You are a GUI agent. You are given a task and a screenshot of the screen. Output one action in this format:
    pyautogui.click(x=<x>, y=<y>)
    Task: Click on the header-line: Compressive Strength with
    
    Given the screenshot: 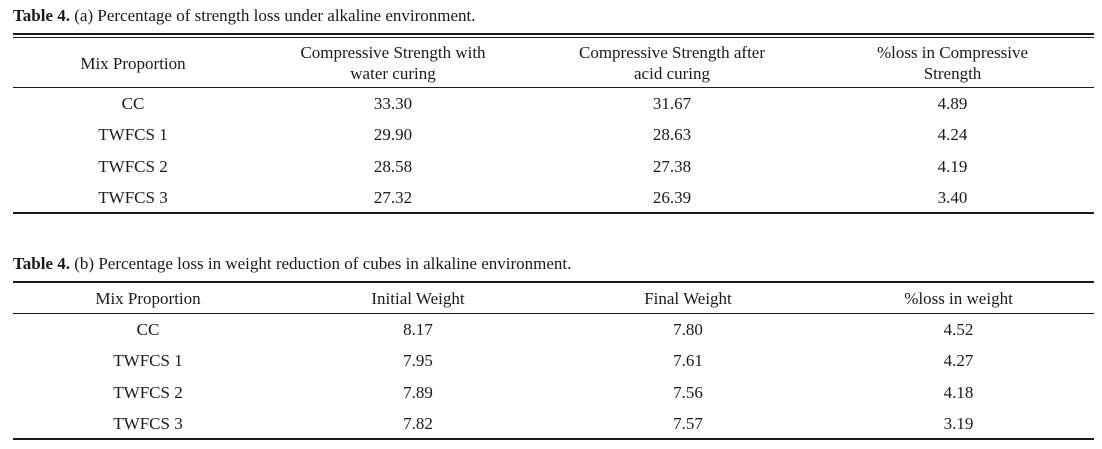 What is the action you would take?
    pyautogui.click(x=393, y=52)
    